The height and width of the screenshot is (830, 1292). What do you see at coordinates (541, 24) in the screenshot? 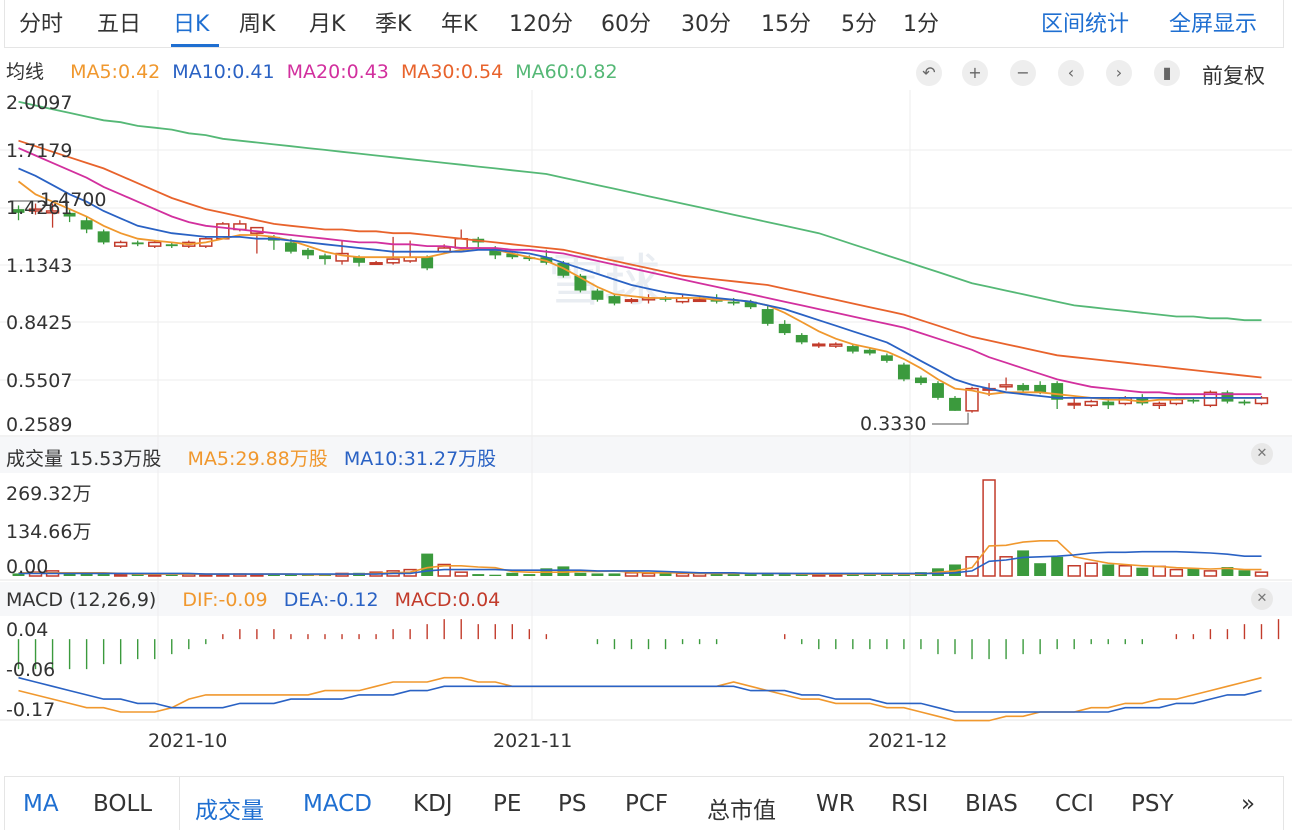
I see `tab-120min: 120分` at bounding box center [541, 24].